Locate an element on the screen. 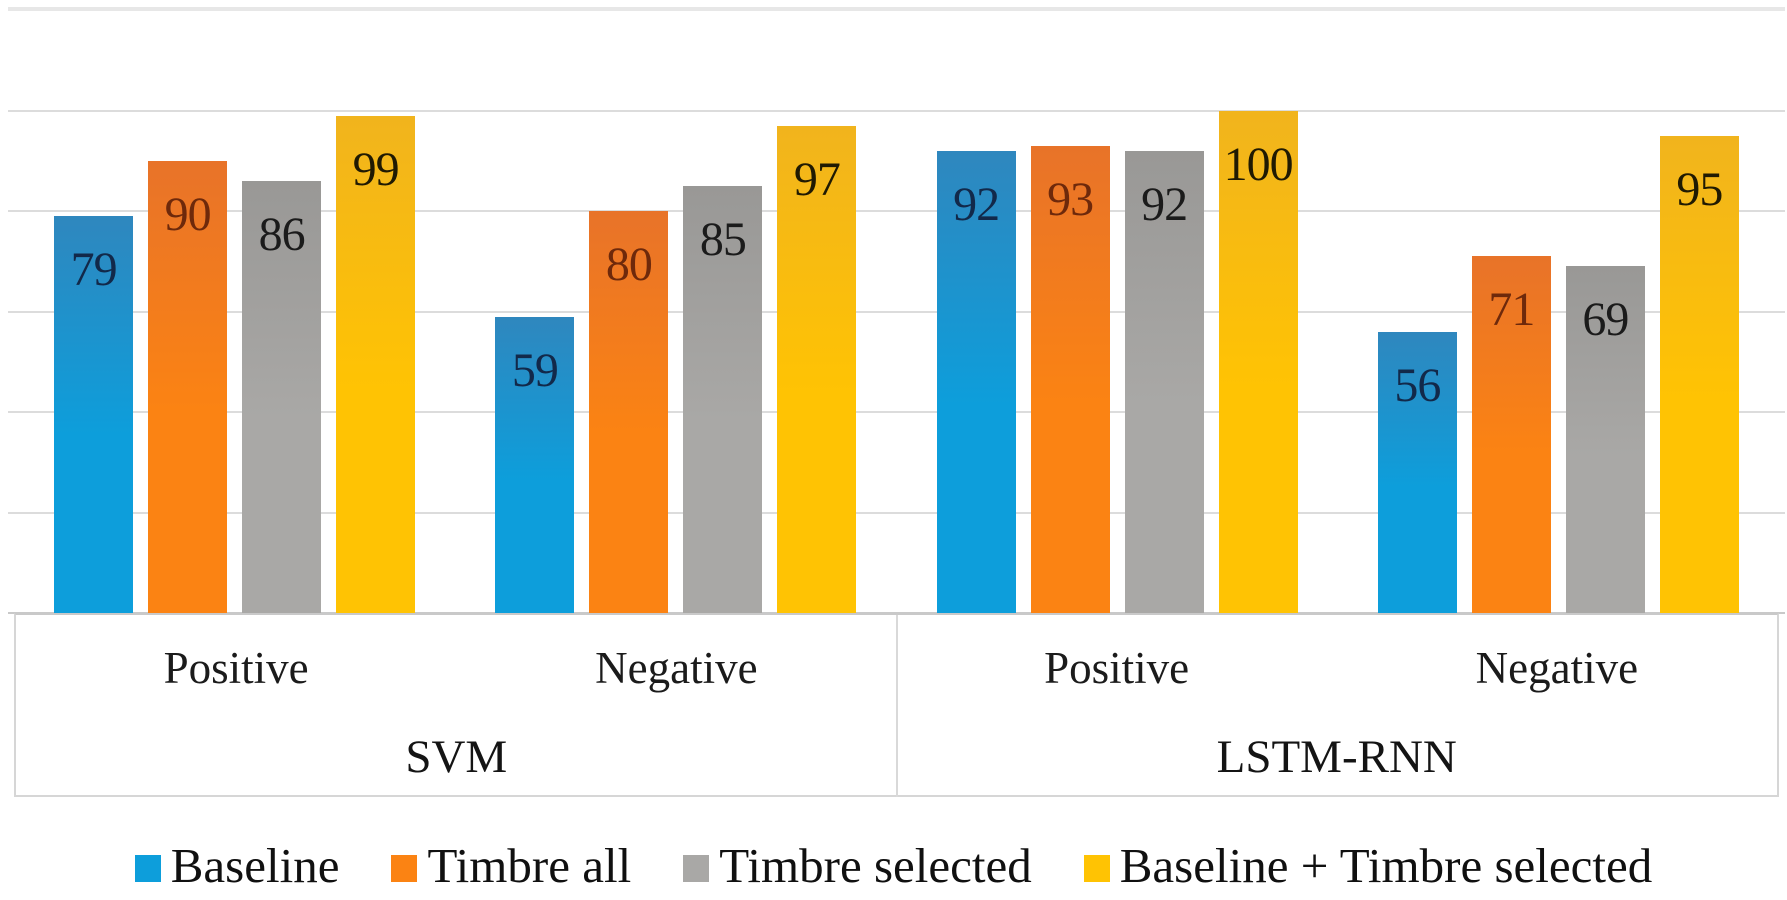 The height and width of the screenshot is (900, 1787). legend-item-timbre-selected: Timbre selected is located at coordinates (857, 865).